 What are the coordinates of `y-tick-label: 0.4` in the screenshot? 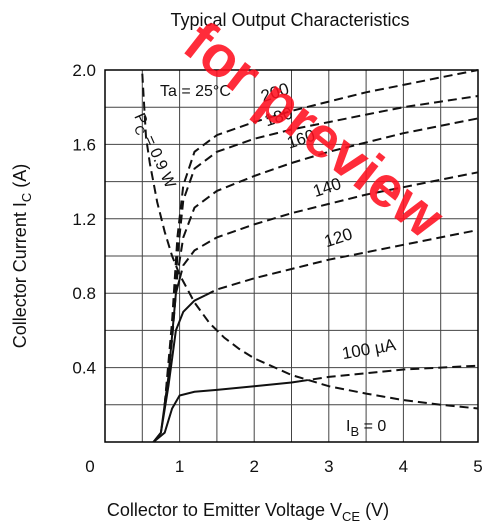 It's located at (84, 368).